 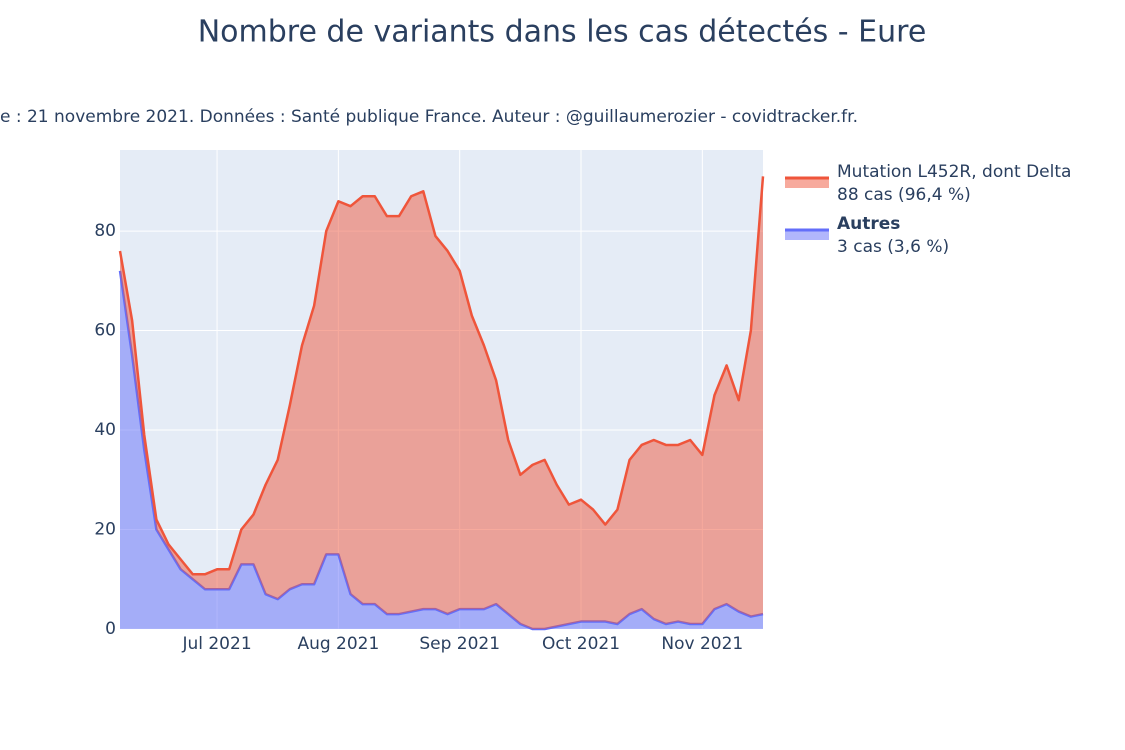 What do you see at coordinates (581, 644) in the screenshot?
I see `x-tick-label: Oct 2021` at bounding box center [581, 644].